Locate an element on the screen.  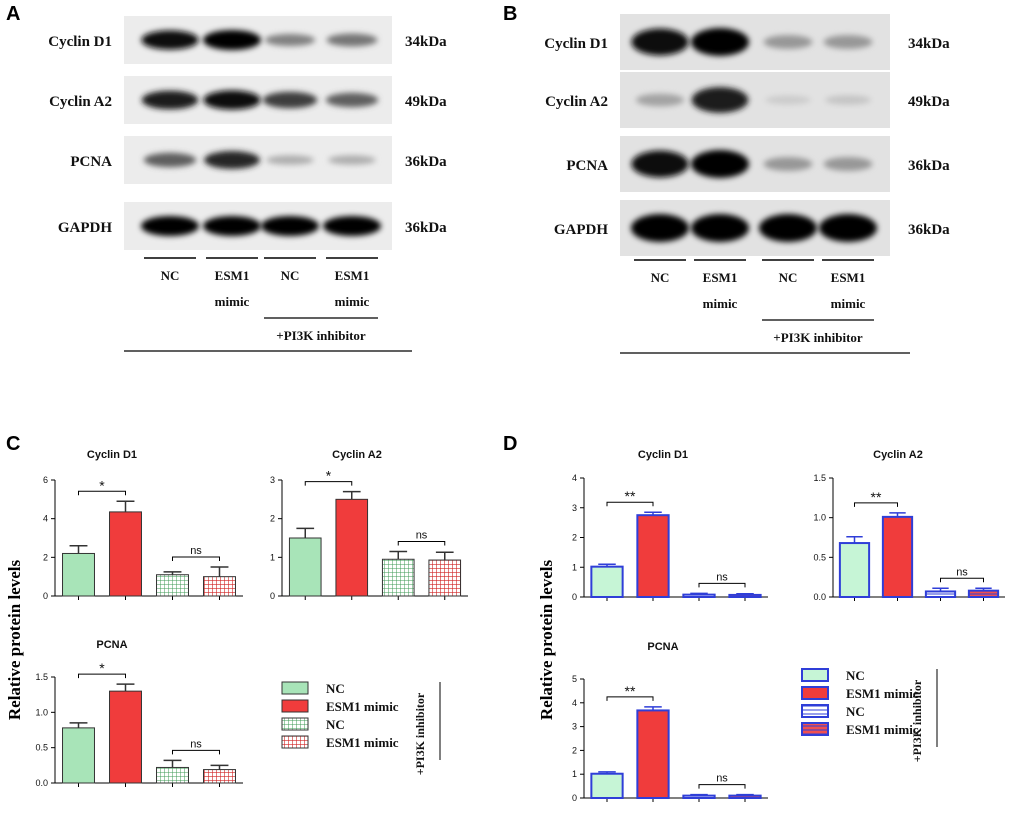
chart-title: PCNA is located at coordinates (662, 647).